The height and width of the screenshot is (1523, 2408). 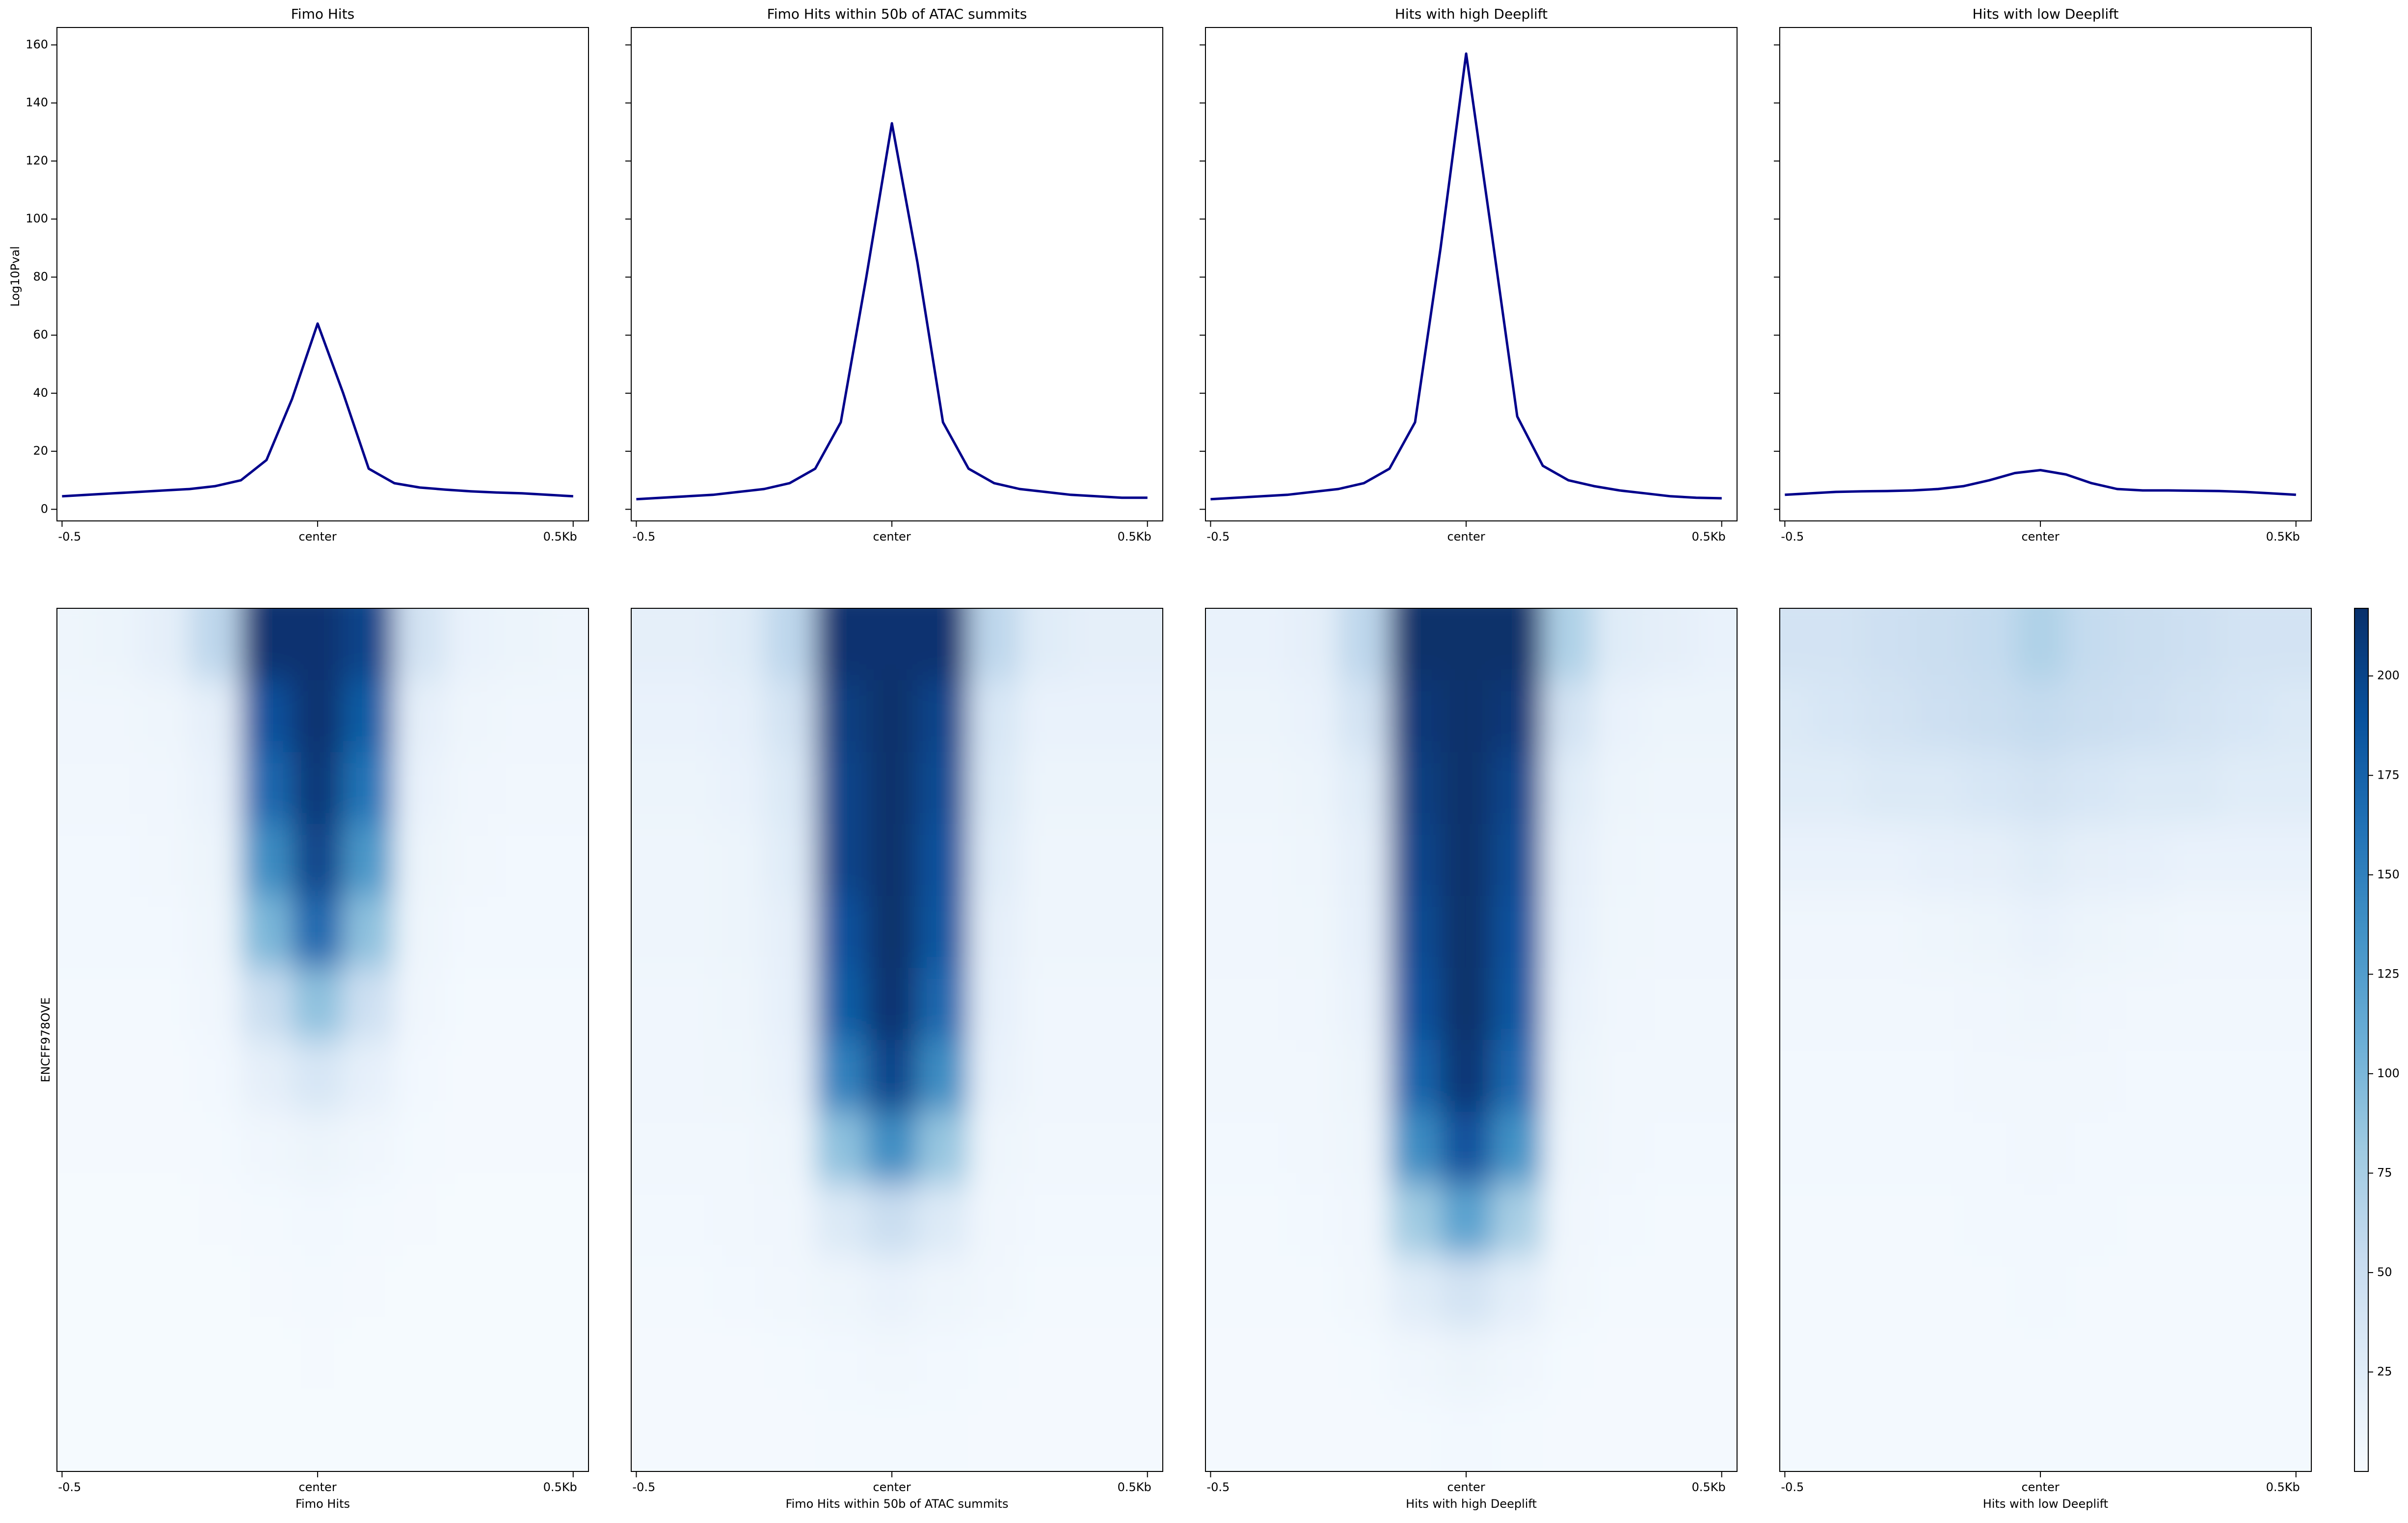 I want to click on x-tick-label: center, so click(x=317, y=537).